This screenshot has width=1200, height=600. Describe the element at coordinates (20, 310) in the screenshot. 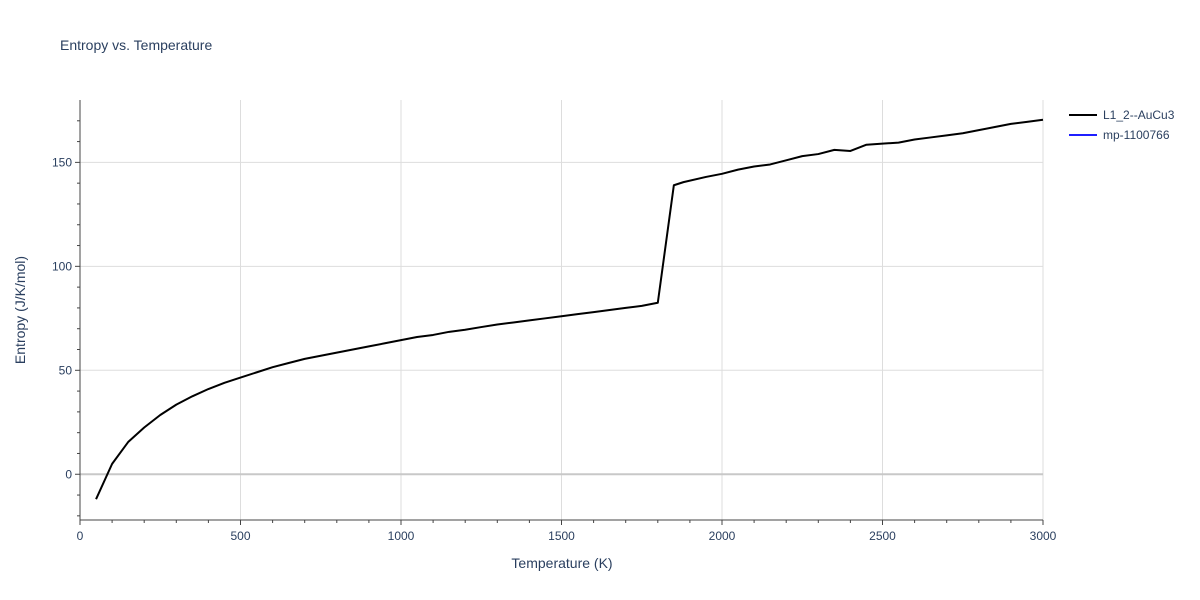

I see `y-axis-title: Entropy (J/K/mol)` at that location.